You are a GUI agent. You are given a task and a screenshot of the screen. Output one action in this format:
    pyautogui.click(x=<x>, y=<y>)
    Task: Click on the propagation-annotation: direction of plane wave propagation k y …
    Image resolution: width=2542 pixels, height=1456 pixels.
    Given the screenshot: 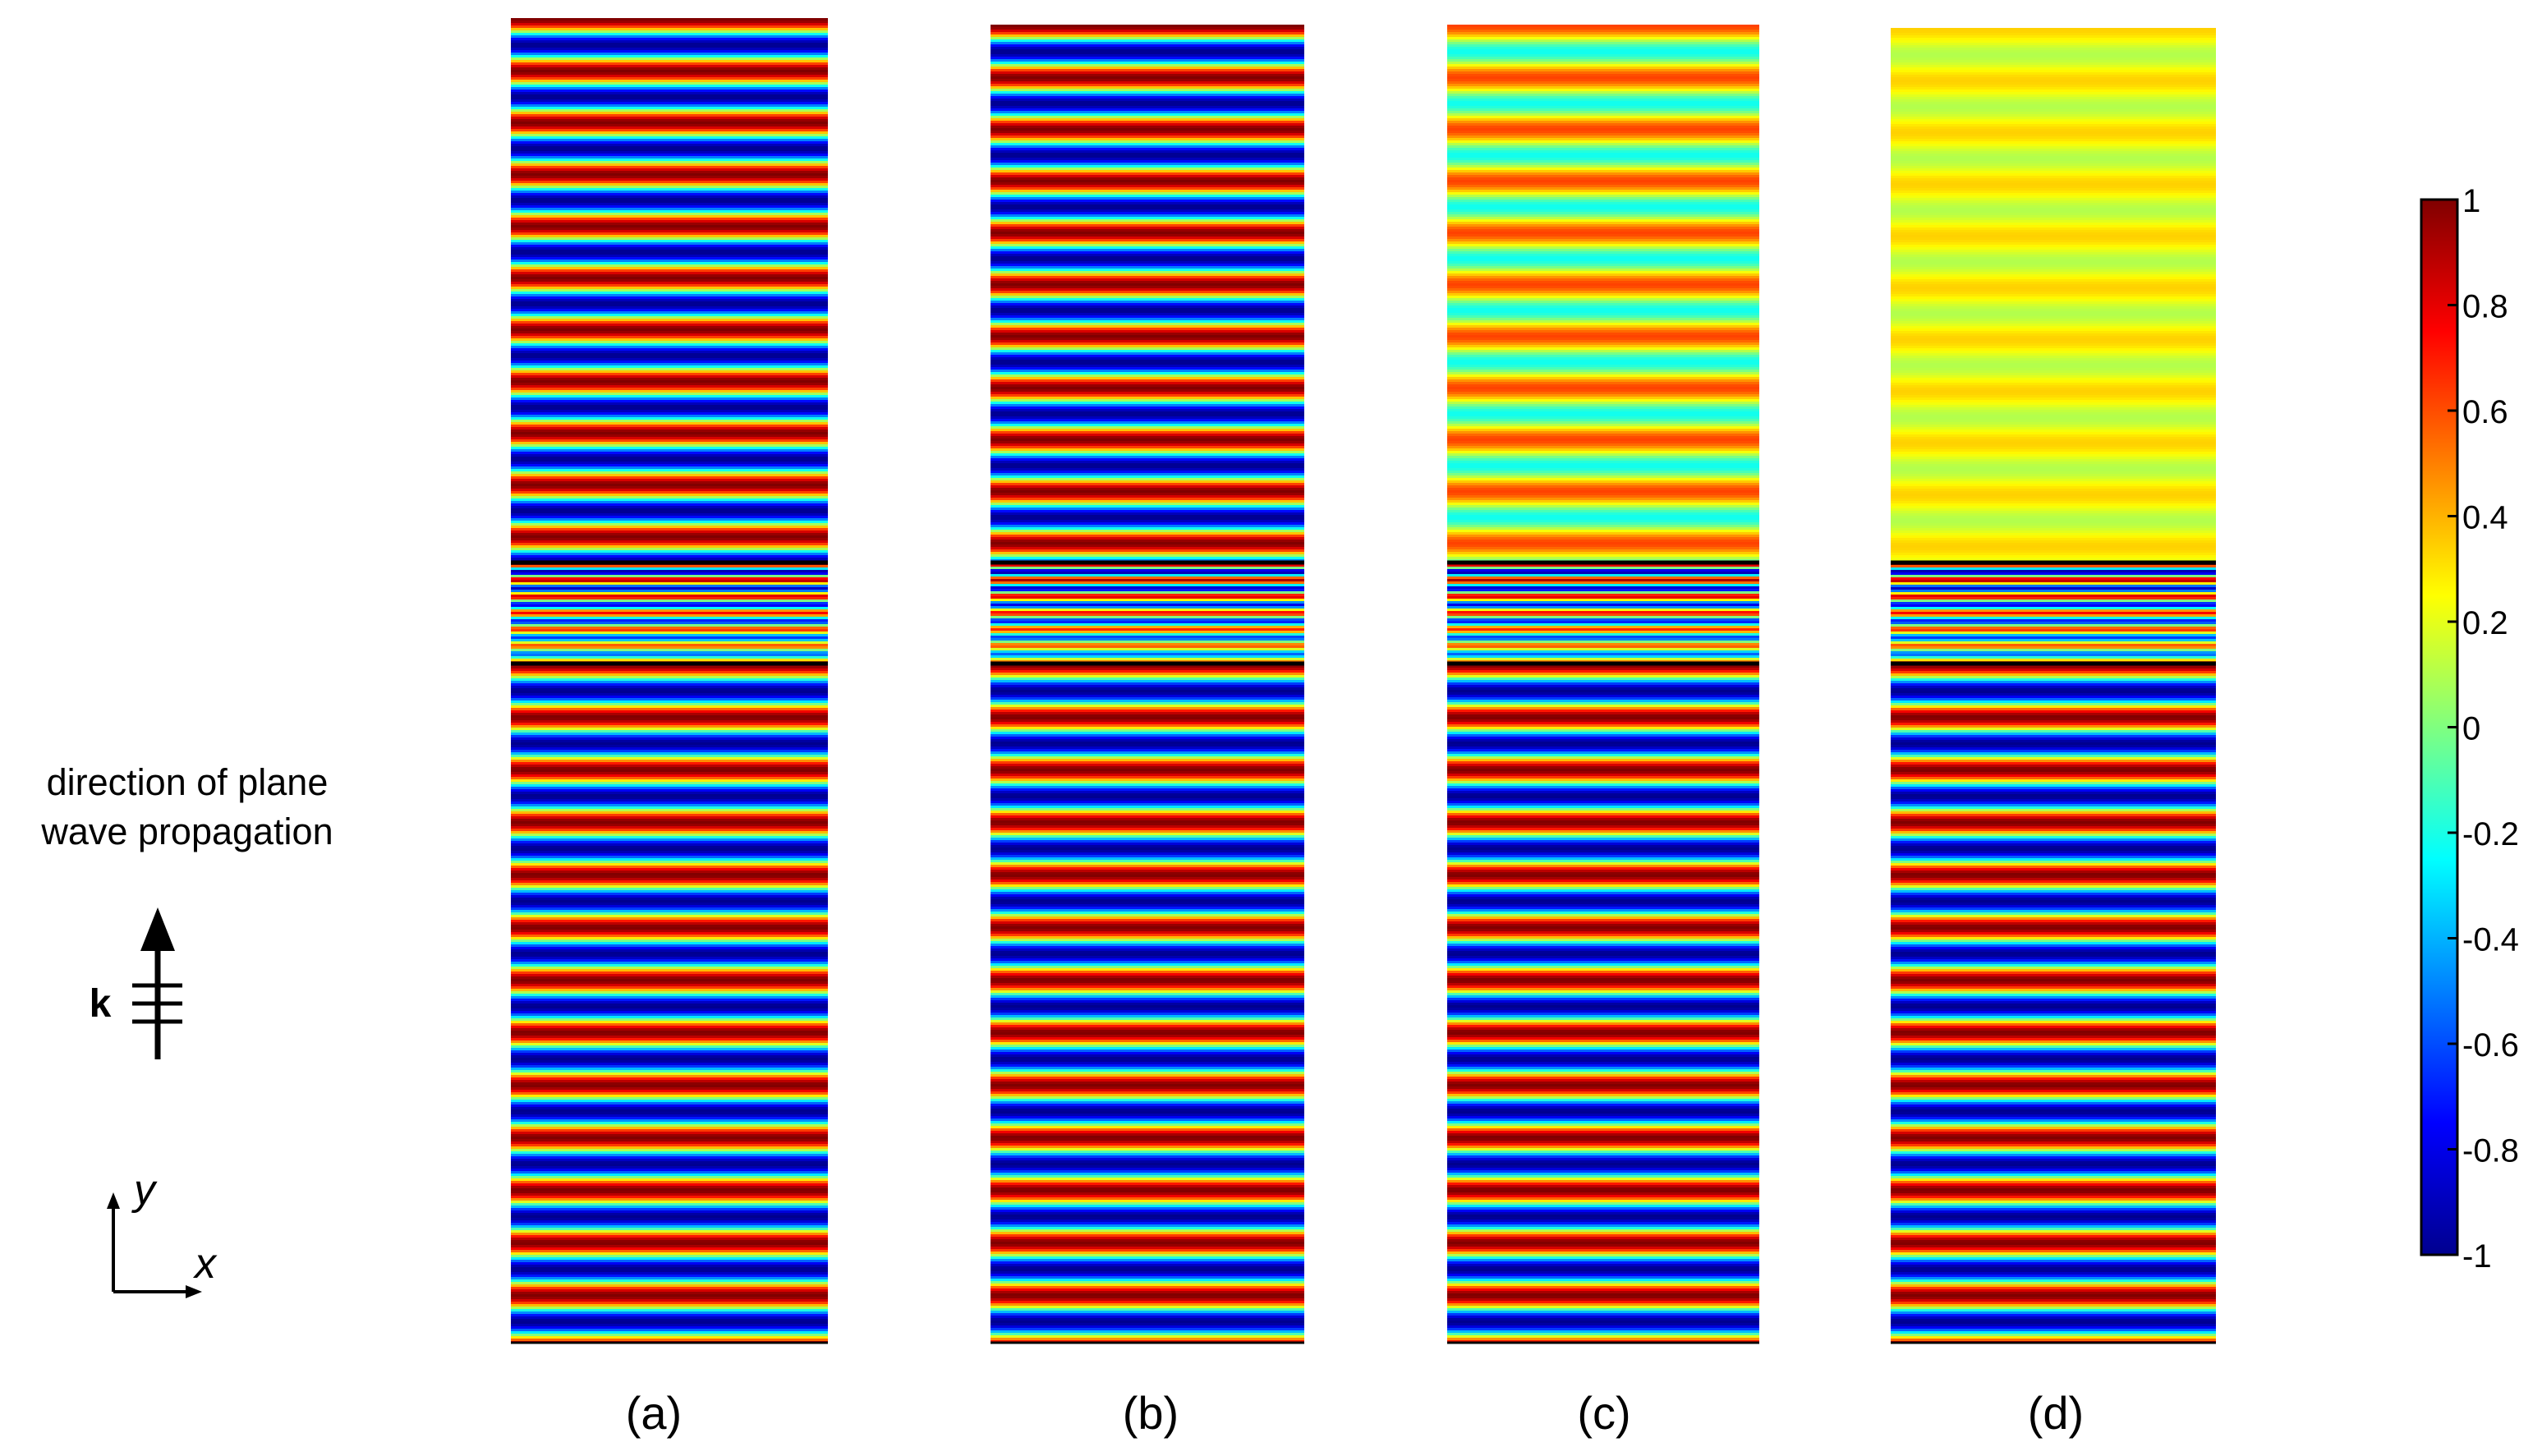 What is the action you would take?
    pyautogui.click(x=186, y=1029)
    